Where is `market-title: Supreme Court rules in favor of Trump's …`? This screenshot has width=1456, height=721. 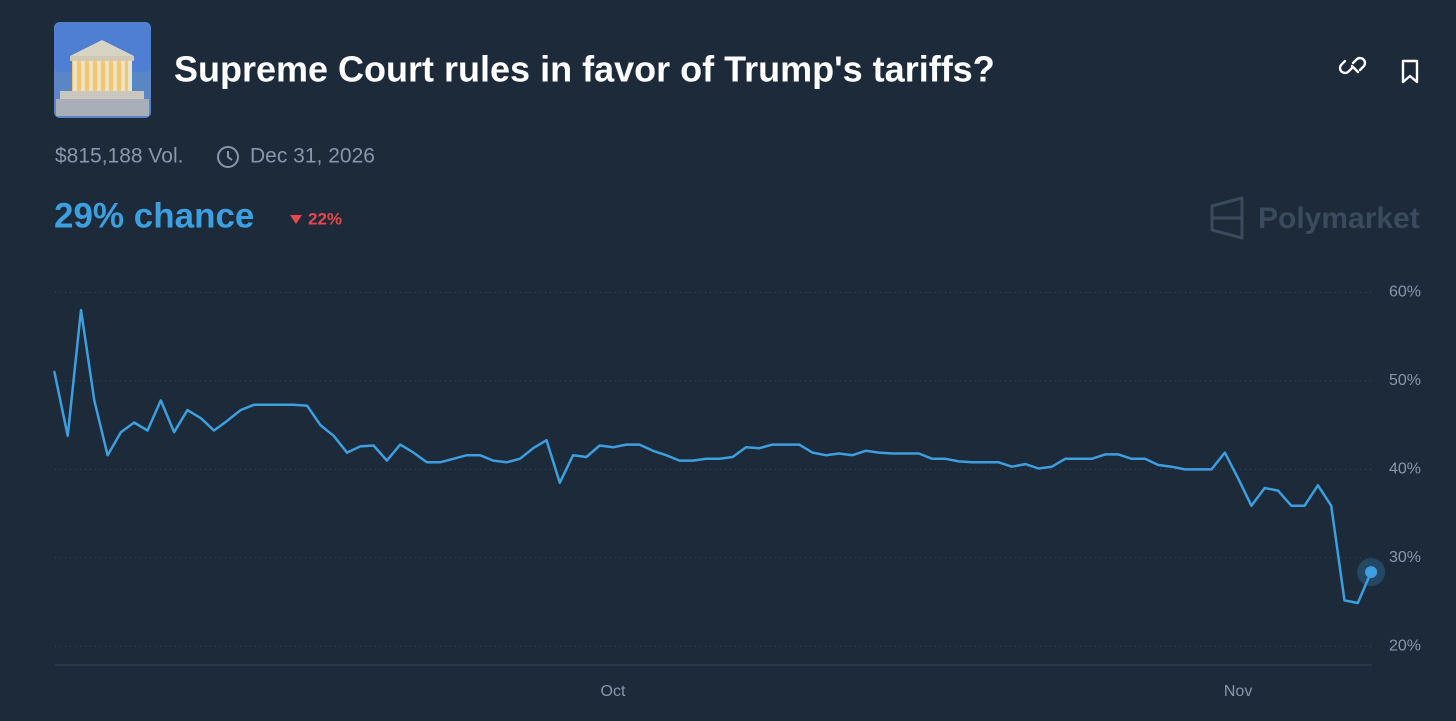
market-title: Supreme Court rules in favor of Trump's … is located at coordinates (584, 69).